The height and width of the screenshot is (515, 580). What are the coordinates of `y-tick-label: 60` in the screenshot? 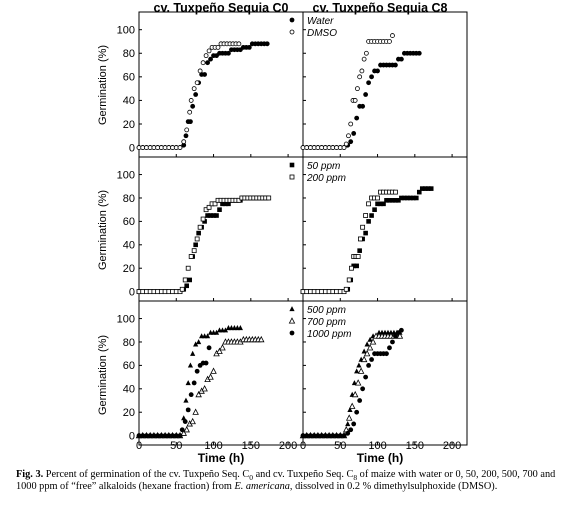 It's located at (129, 78).